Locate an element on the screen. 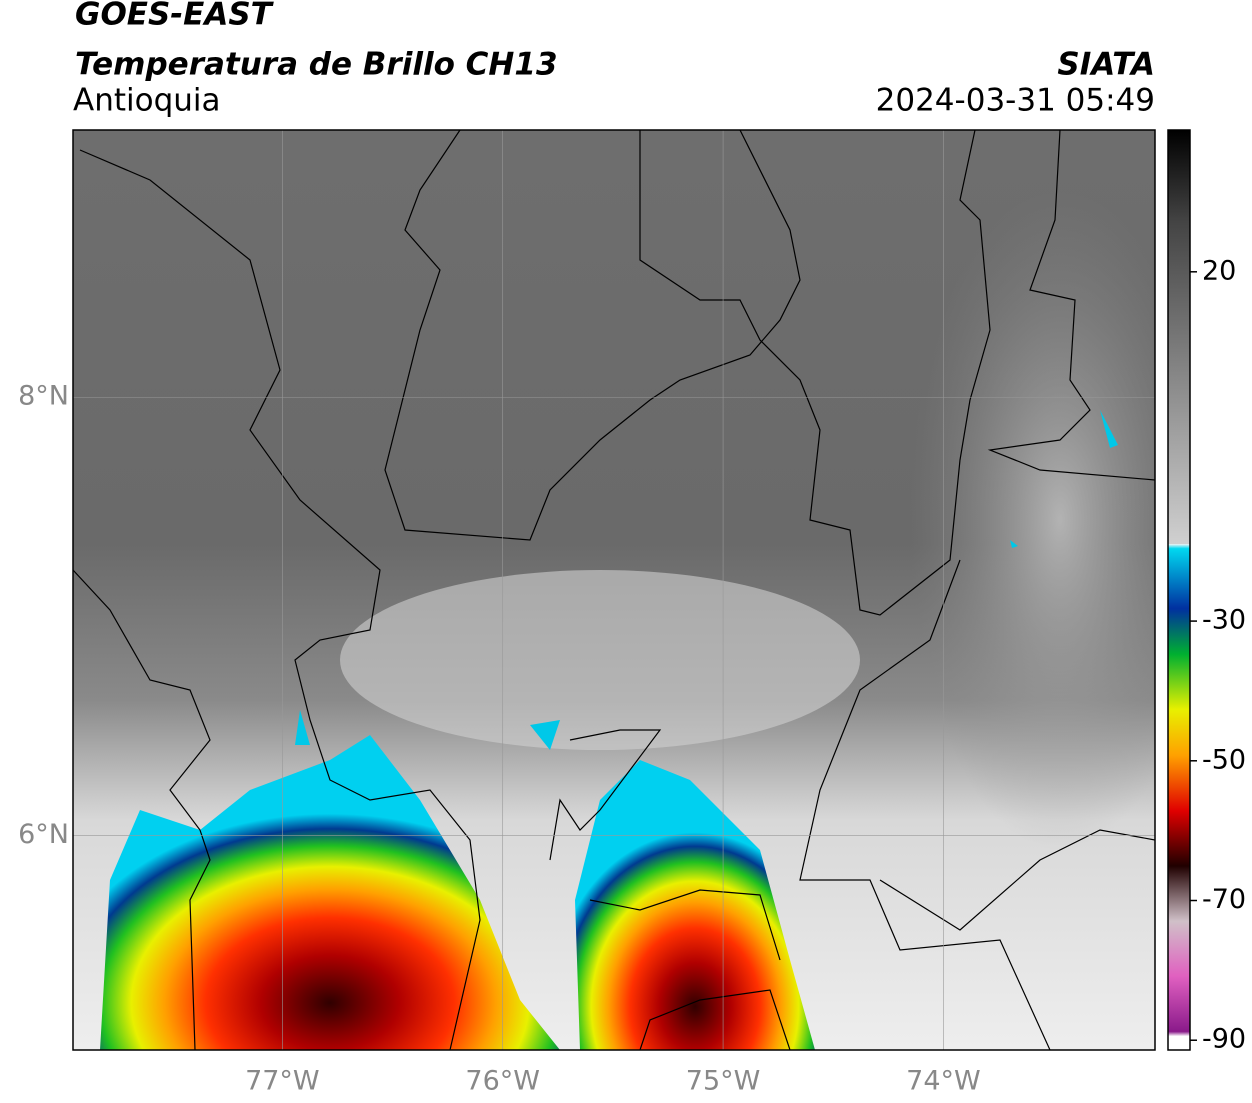  source-label: SIATA is located at coordinates (1106, 65).